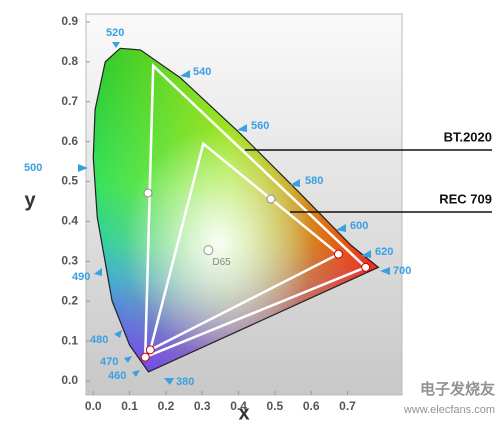  I want to click on y-tick-label: 0.5, so click(69, 181).